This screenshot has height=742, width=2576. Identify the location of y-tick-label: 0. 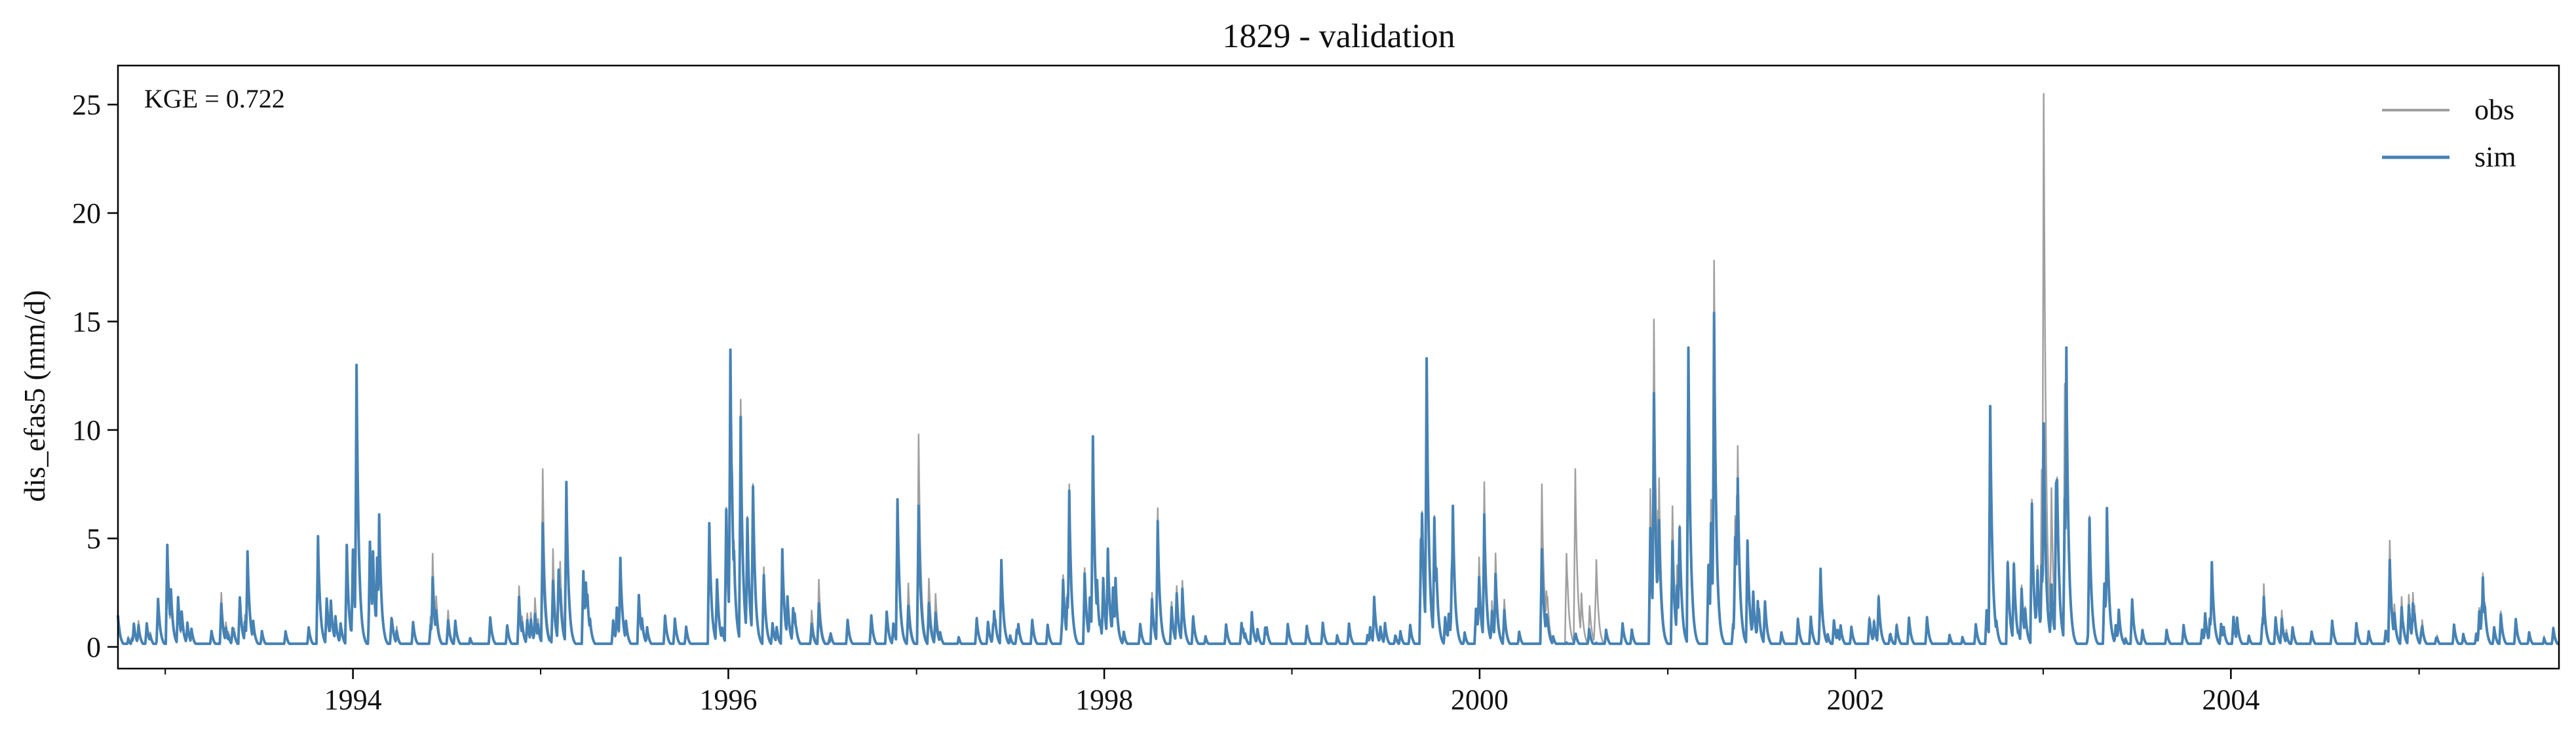
(94, 647).